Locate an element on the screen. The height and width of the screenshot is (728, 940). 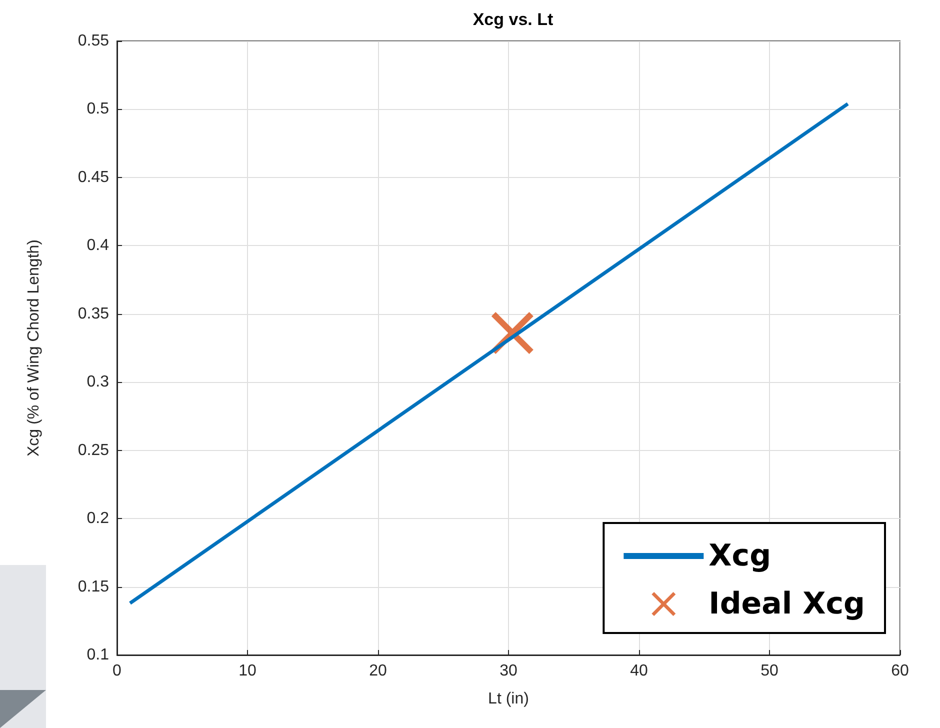
y-tick-label: 0.15 is located at coordinates (94, 587).